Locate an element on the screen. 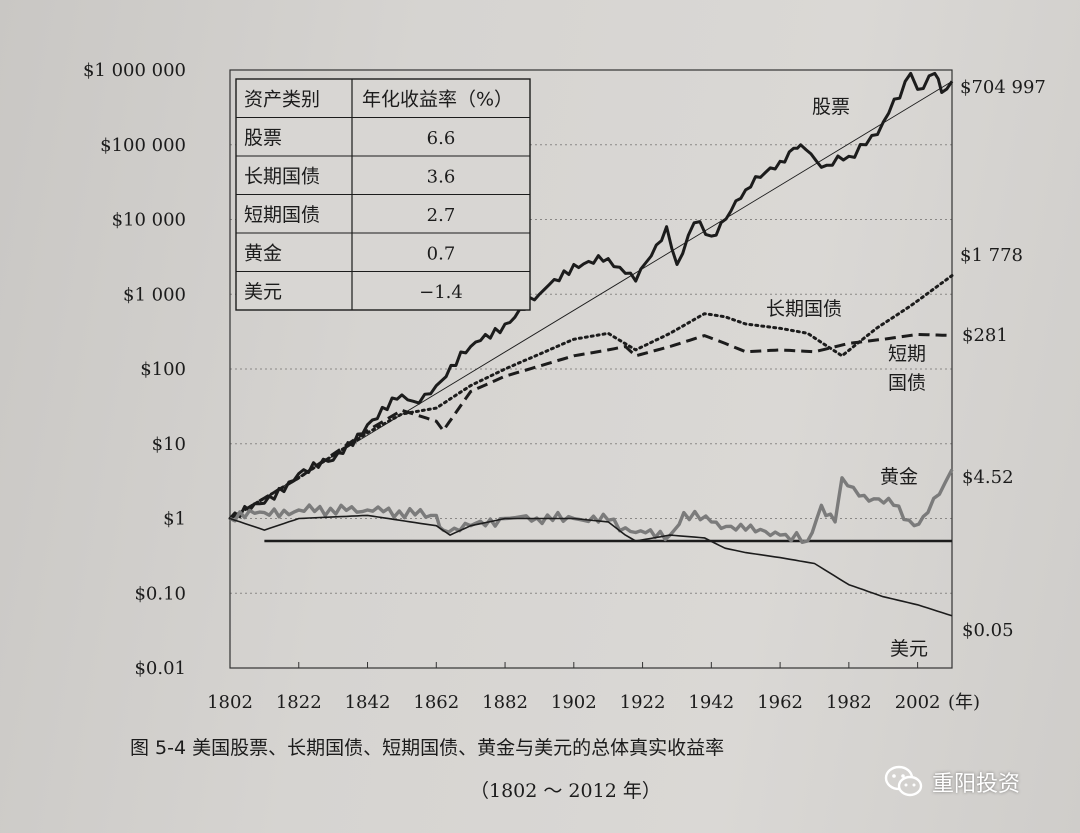 This screenshot has width=1080, height=833. x-tick-label: 1962 is located at coordinates (780, 702).